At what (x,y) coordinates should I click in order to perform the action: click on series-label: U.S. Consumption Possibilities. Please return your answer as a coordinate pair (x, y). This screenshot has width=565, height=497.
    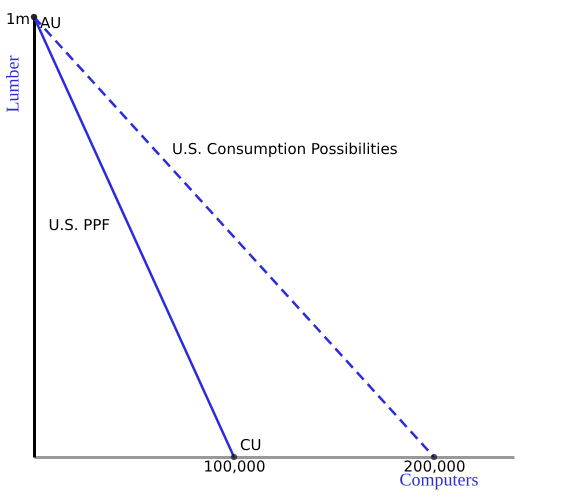
    Looking at the image, I should click on (285, 149).